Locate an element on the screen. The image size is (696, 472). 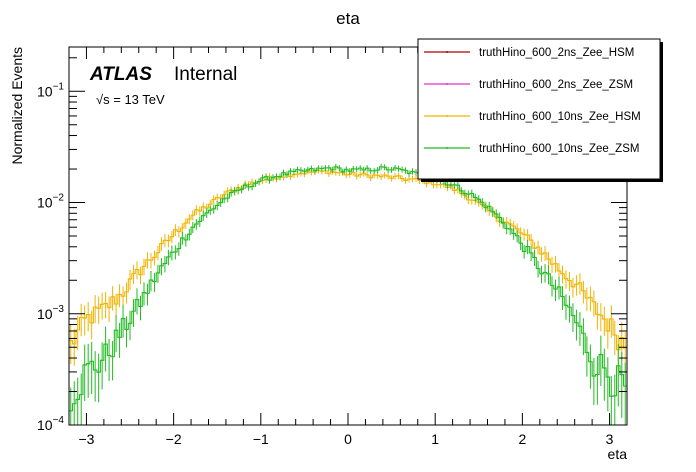
y-tick-label: 10⁻³ is located at coordinates (50, 313).